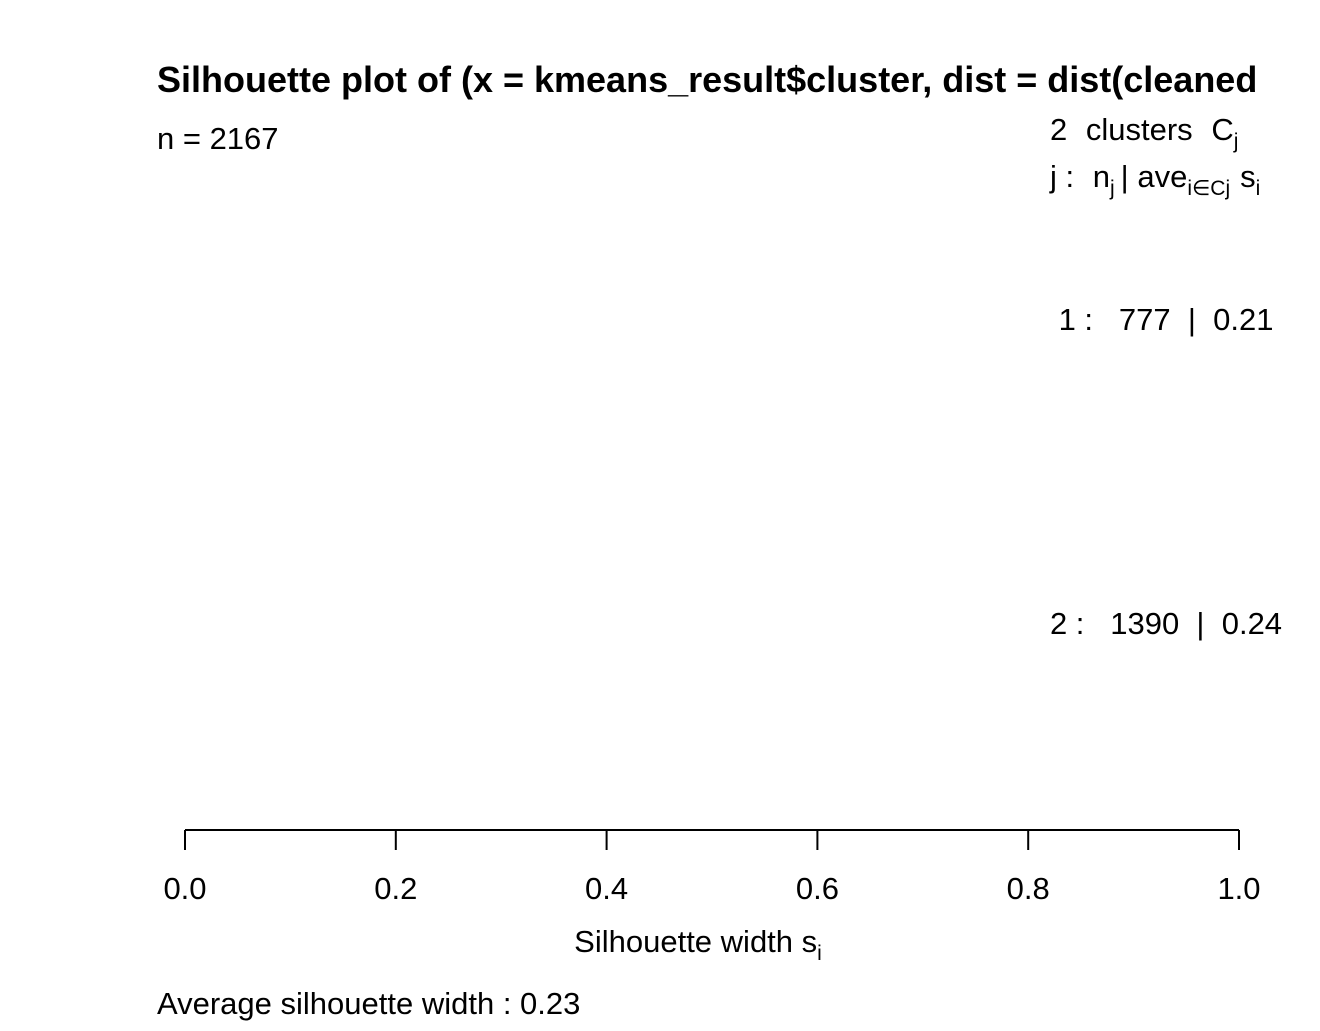  I want to click on x-axis-tick-label: 0.2, so click(395, 888).